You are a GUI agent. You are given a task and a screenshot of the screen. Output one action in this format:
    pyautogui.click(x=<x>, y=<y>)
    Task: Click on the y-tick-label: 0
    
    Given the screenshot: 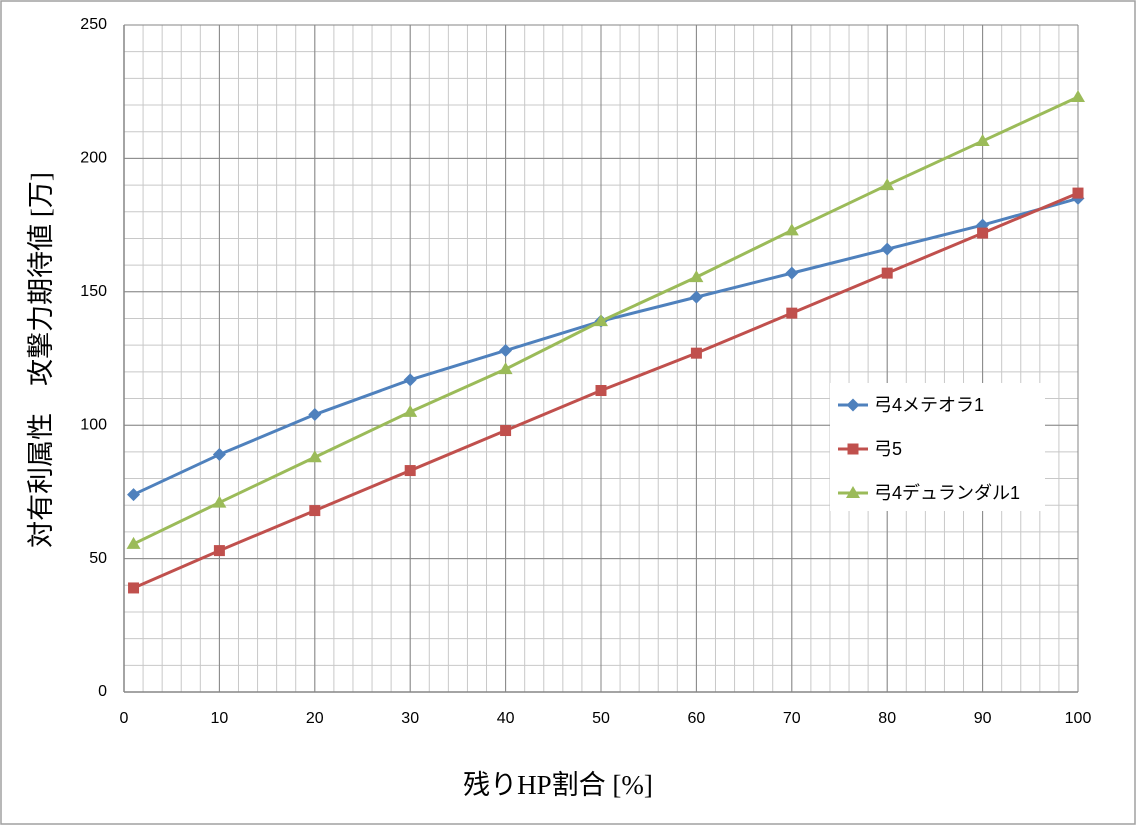 What is the action you would take?
    pyautogui.click(x=102, y=691)
    